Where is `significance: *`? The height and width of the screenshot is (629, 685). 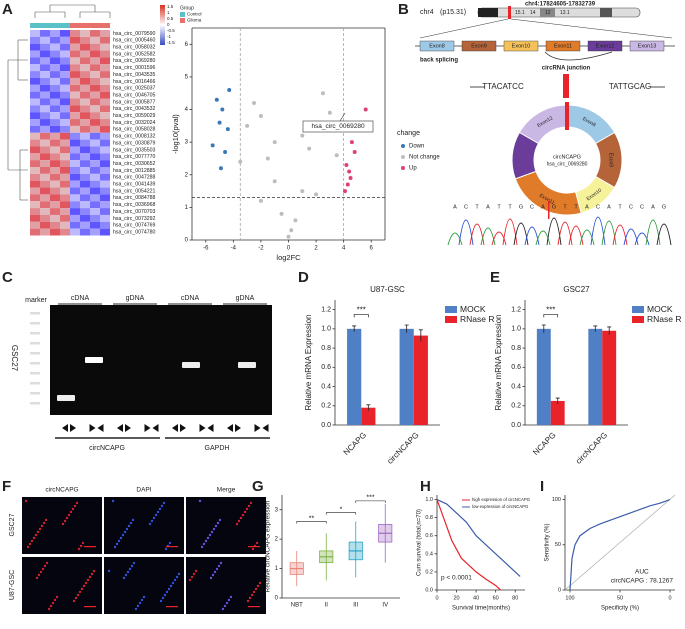
significance: * is located at coordinates (341, 510).